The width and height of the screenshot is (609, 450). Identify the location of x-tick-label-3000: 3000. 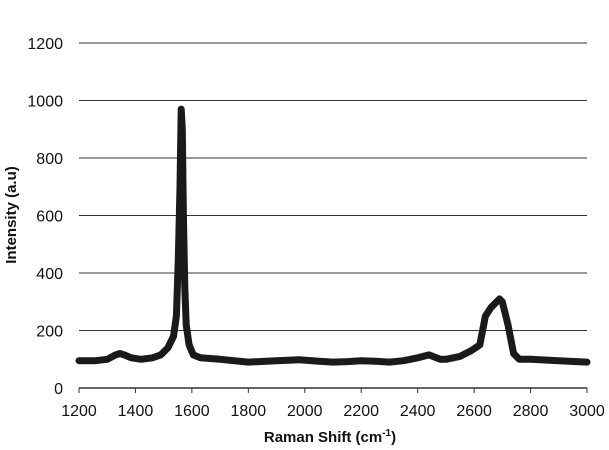
(587, 411).